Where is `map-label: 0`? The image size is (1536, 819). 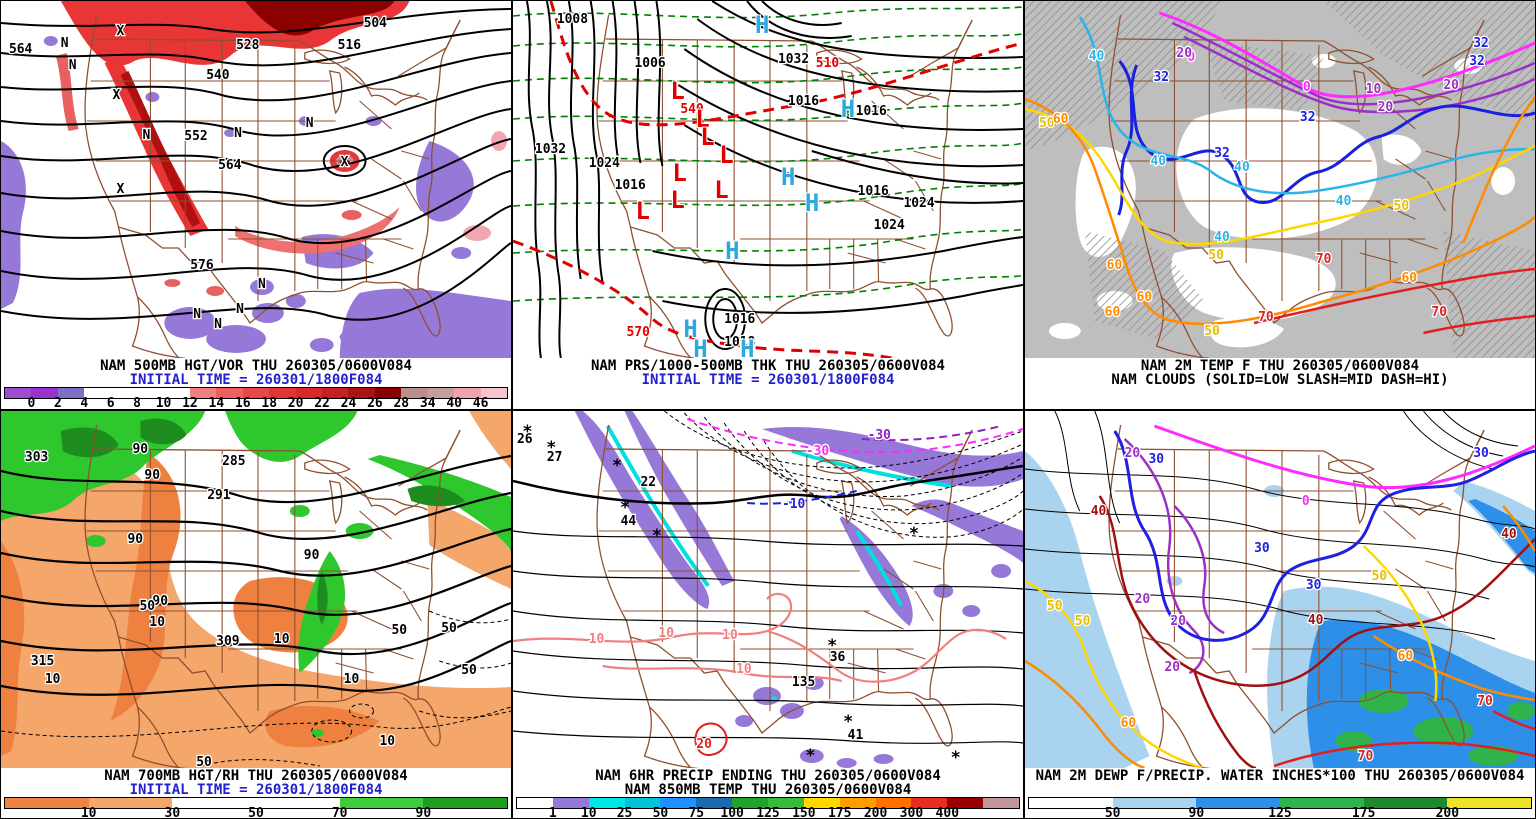 map-label: 0 is located at coordinates (1307, 87).